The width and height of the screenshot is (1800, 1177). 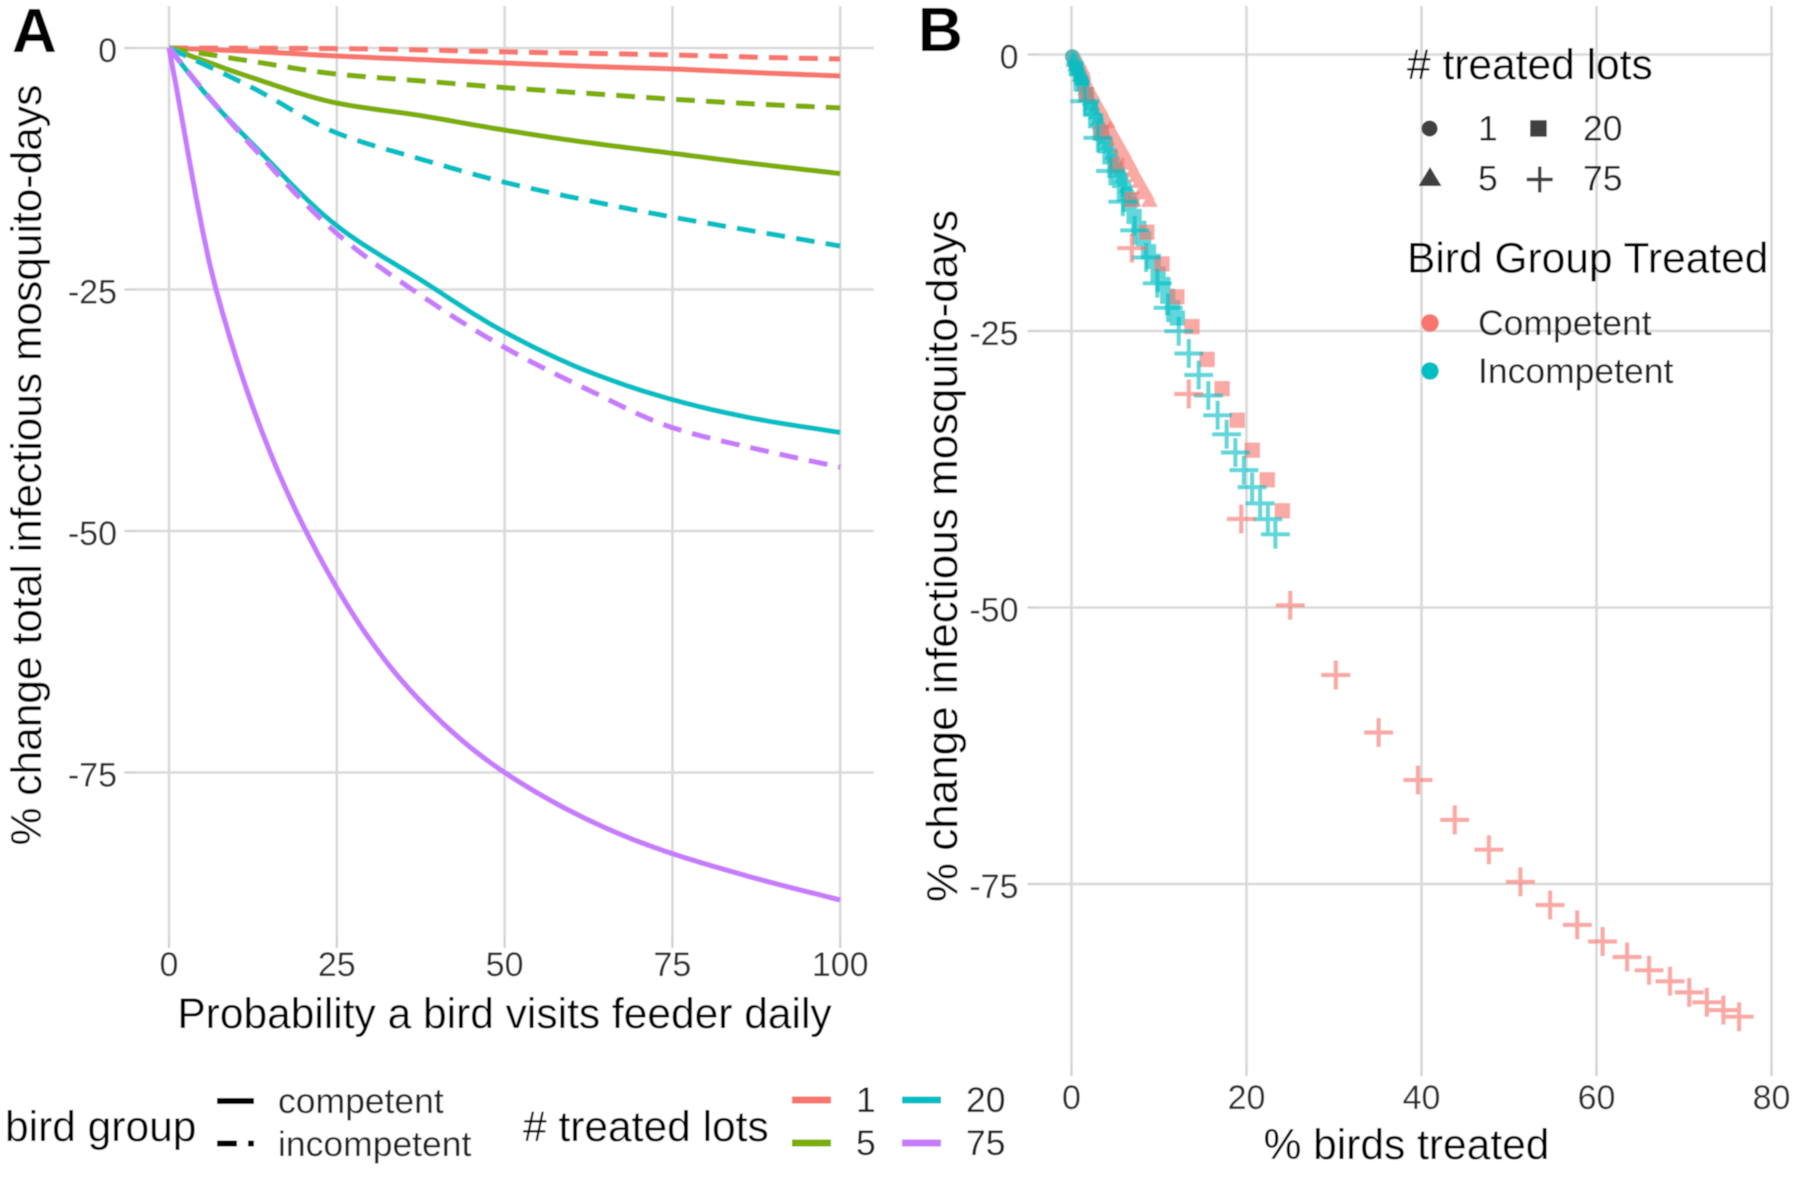 What do you see at coordinates (1565, 323) in the screenshot?
I see `svg-text: Competent` at bounding box center [1565, 323].